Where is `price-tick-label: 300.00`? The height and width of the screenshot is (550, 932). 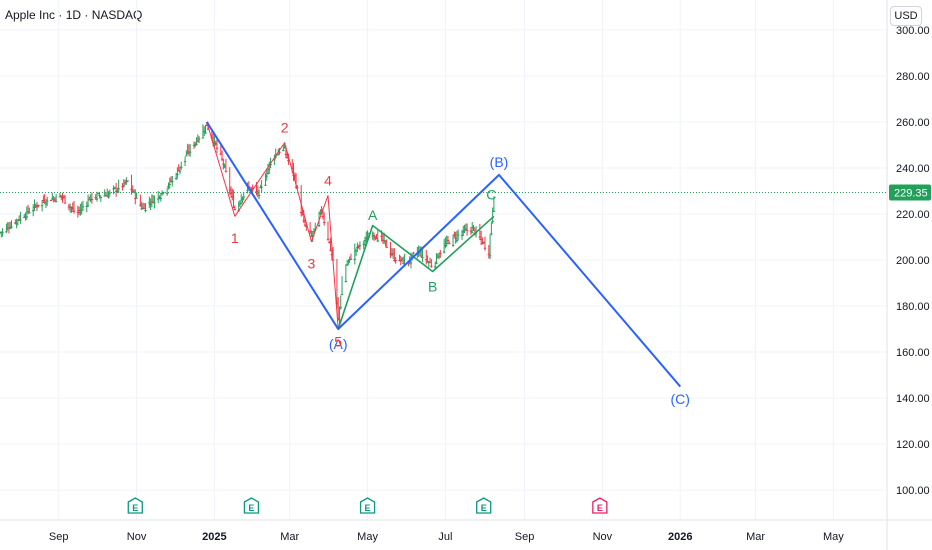 price-tick-label: 300.00 is located at coordinates (913, 31).